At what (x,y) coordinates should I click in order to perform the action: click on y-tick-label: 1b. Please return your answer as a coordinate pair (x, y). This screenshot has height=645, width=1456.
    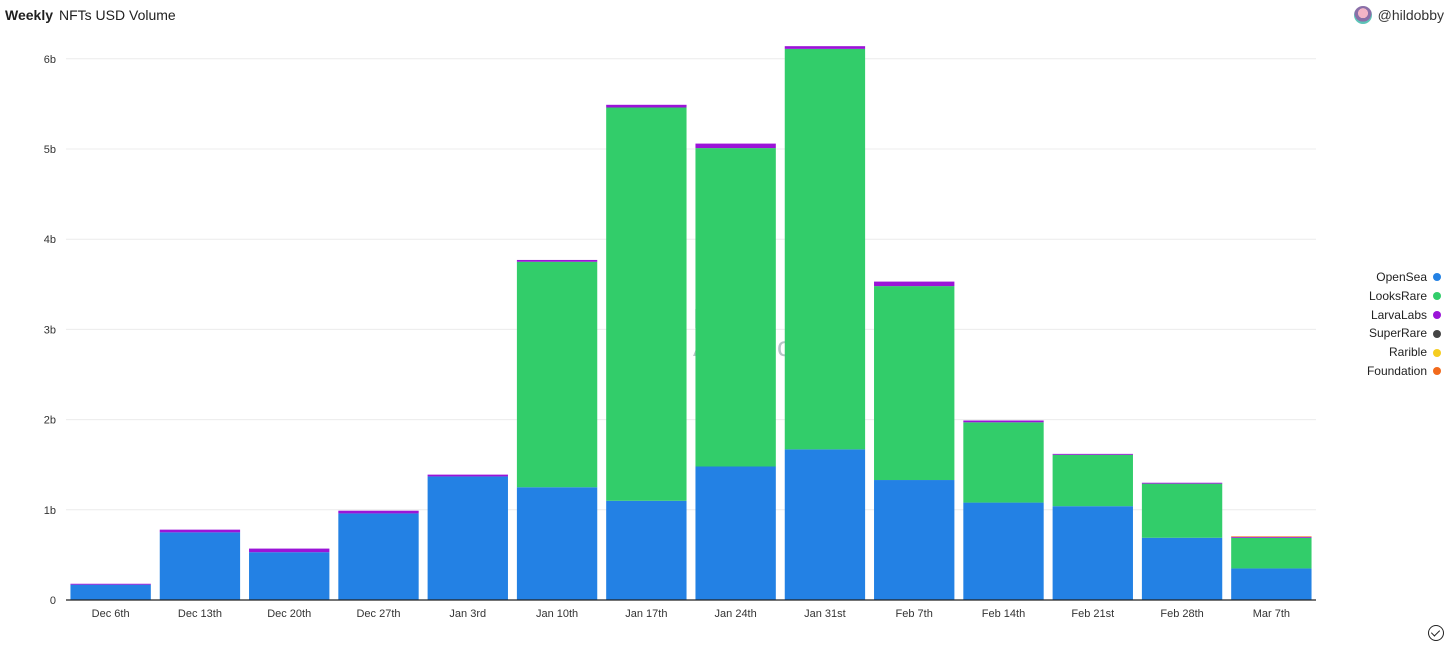
    Looking at the image, I should click on (50, 511).